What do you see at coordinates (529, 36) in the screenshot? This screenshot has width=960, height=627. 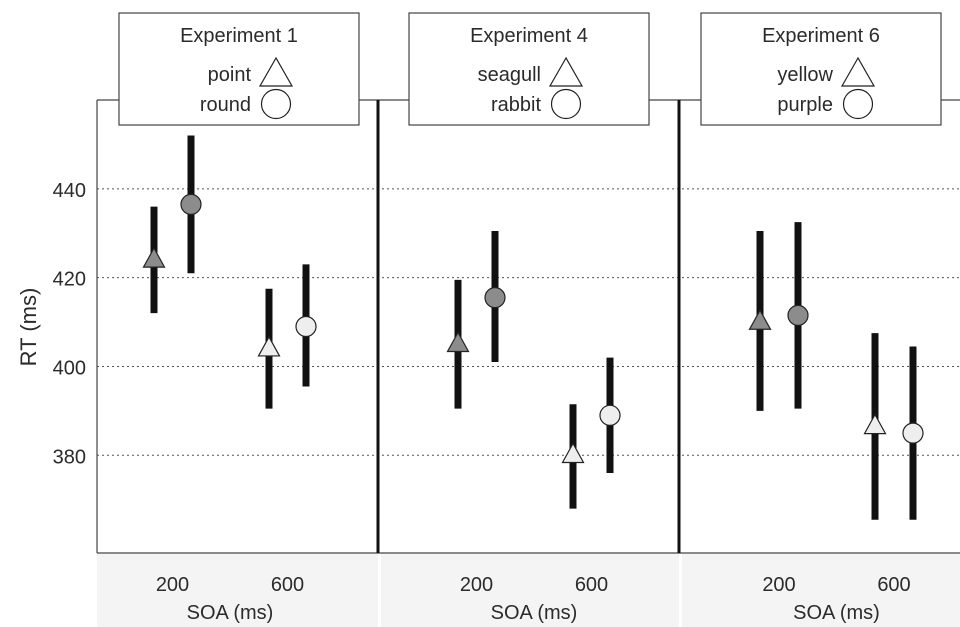 I see `legend-title: Experiment 4` at bounding box center [529, 36].